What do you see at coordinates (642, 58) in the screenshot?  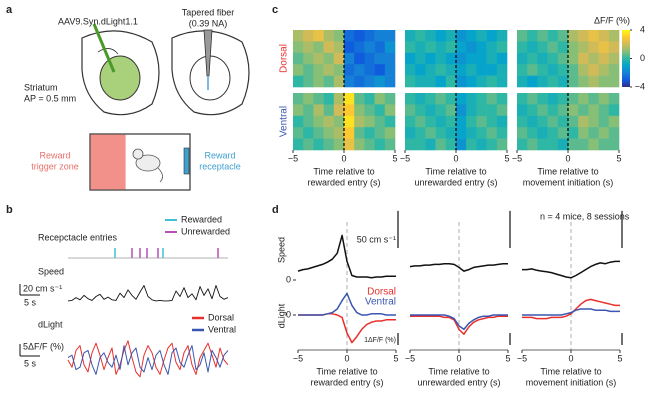 I see `colorbar-tick-label: 0` at bounding box center [642, 58].